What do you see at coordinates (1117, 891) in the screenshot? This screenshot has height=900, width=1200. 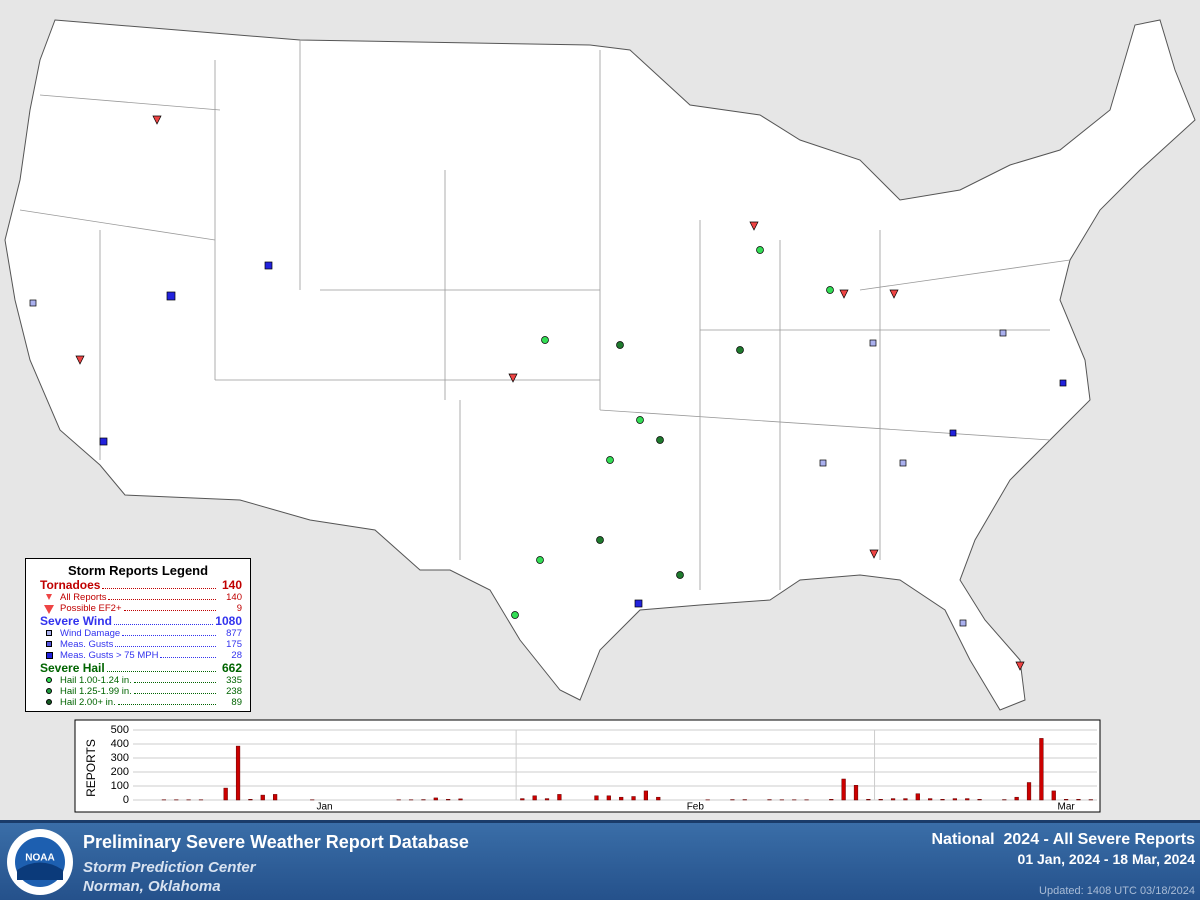 I see `footer-updated: Updated: 1408 UTC 03/18/2024` at bounding box center [1117, 891].